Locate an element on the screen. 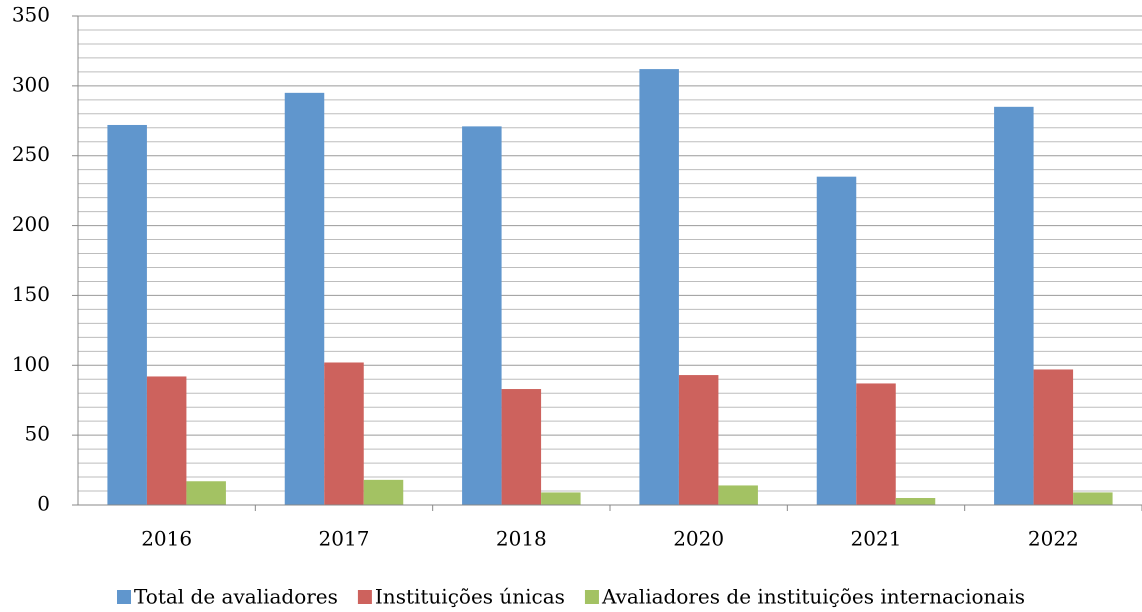 The image size is (1142, 612). y-tick-label: 150 is located at coordinates (31, 294).